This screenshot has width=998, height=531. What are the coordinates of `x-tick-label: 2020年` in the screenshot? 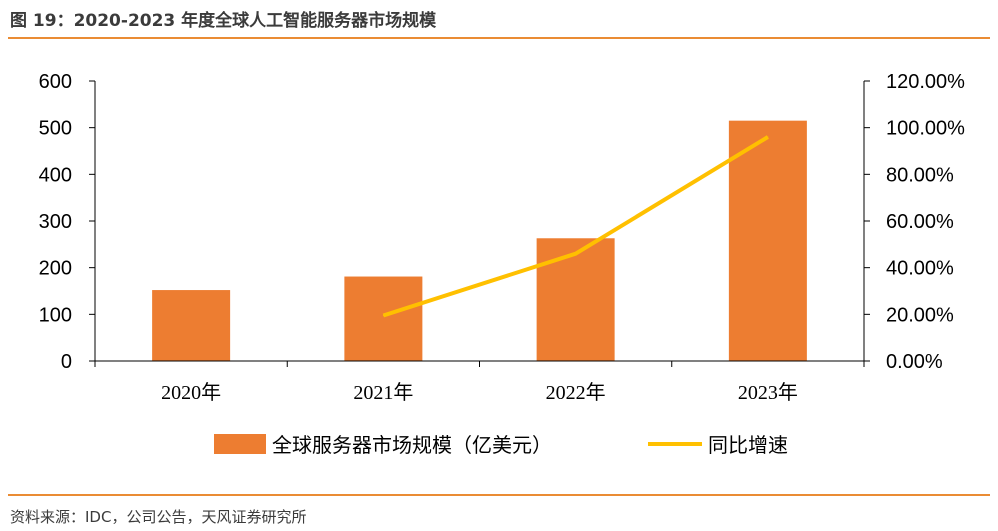 It's located at (191, 392).